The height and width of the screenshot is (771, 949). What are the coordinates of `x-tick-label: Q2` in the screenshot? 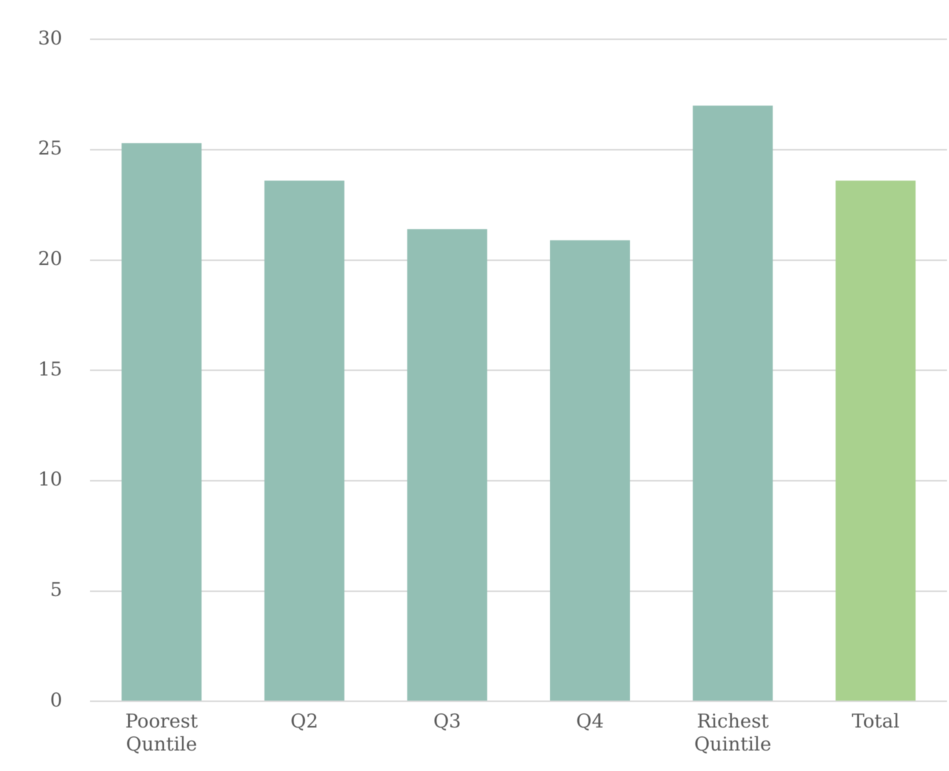 It's located at (304, 721).